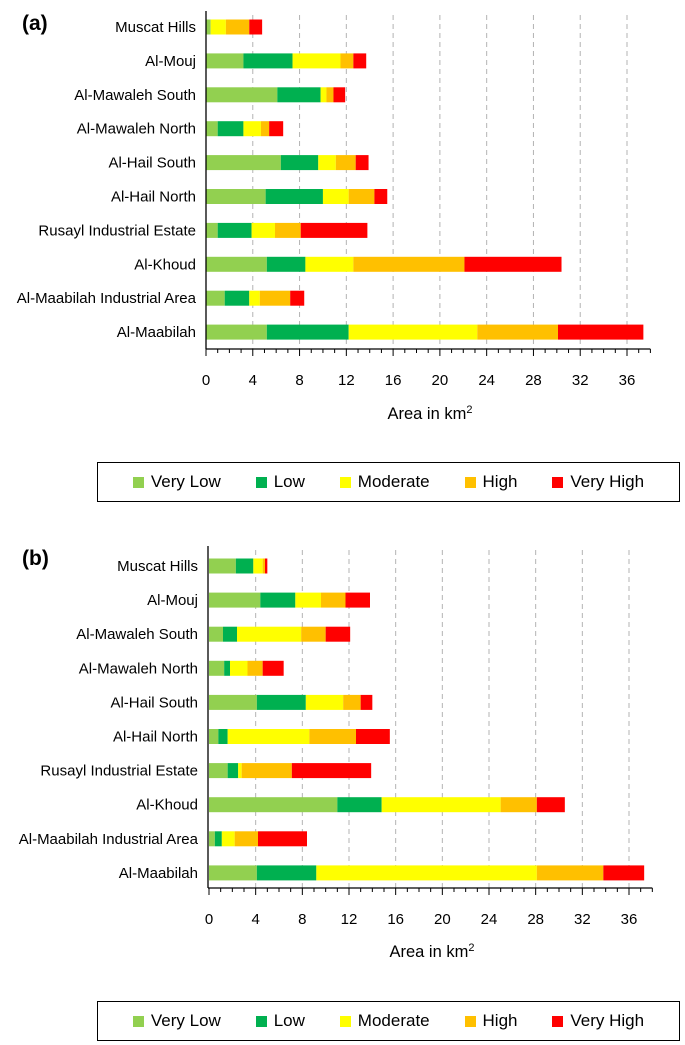 The height and width of the screenshot is (1045, 685). What do you see at coordinates (165, 264) in the screenshot?
I see `category-label: Al-Khoud` at bounding box center [165, 264].